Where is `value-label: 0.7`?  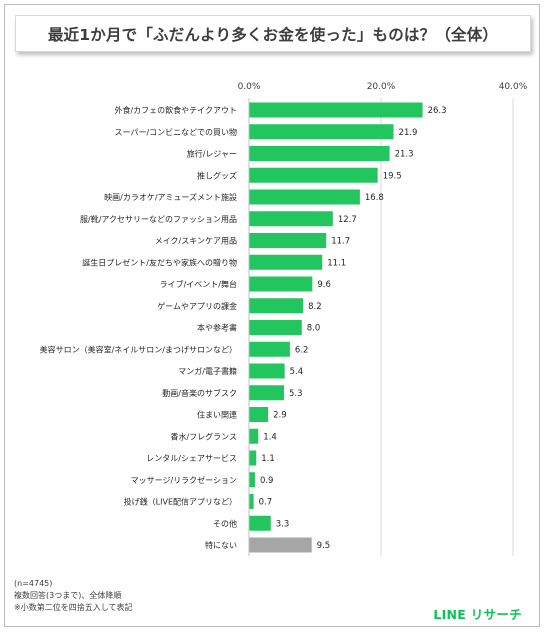
value-label: 0.7 is located at coordinates (266, 503).